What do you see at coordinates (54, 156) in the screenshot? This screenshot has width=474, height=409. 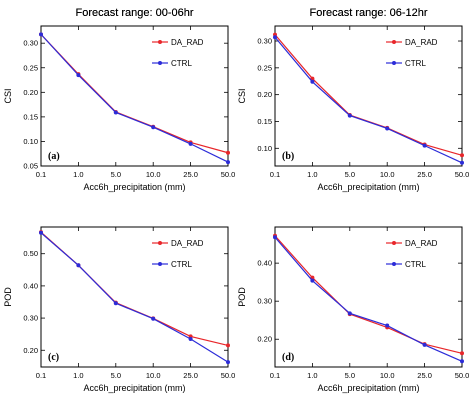 I see `panel-label: (a)` at bounding box center [54, 156].